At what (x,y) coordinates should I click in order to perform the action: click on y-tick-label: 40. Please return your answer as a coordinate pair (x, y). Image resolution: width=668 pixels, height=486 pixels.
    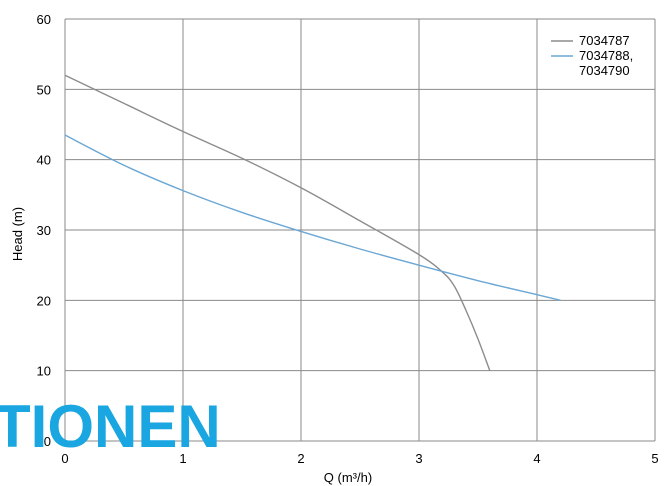
    Looking at the image, I should click on (44, 160).